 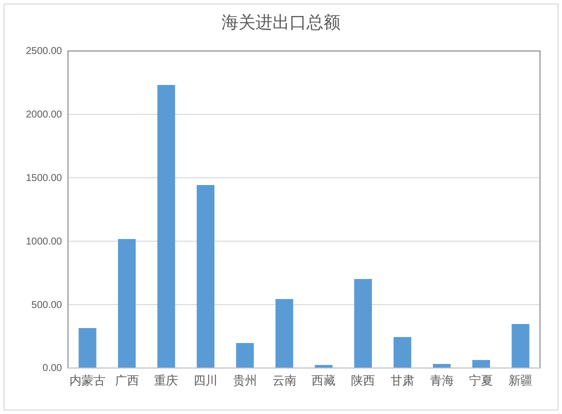 I want to click on y-tick-label: 1000.00, so click(x=44, y=242).